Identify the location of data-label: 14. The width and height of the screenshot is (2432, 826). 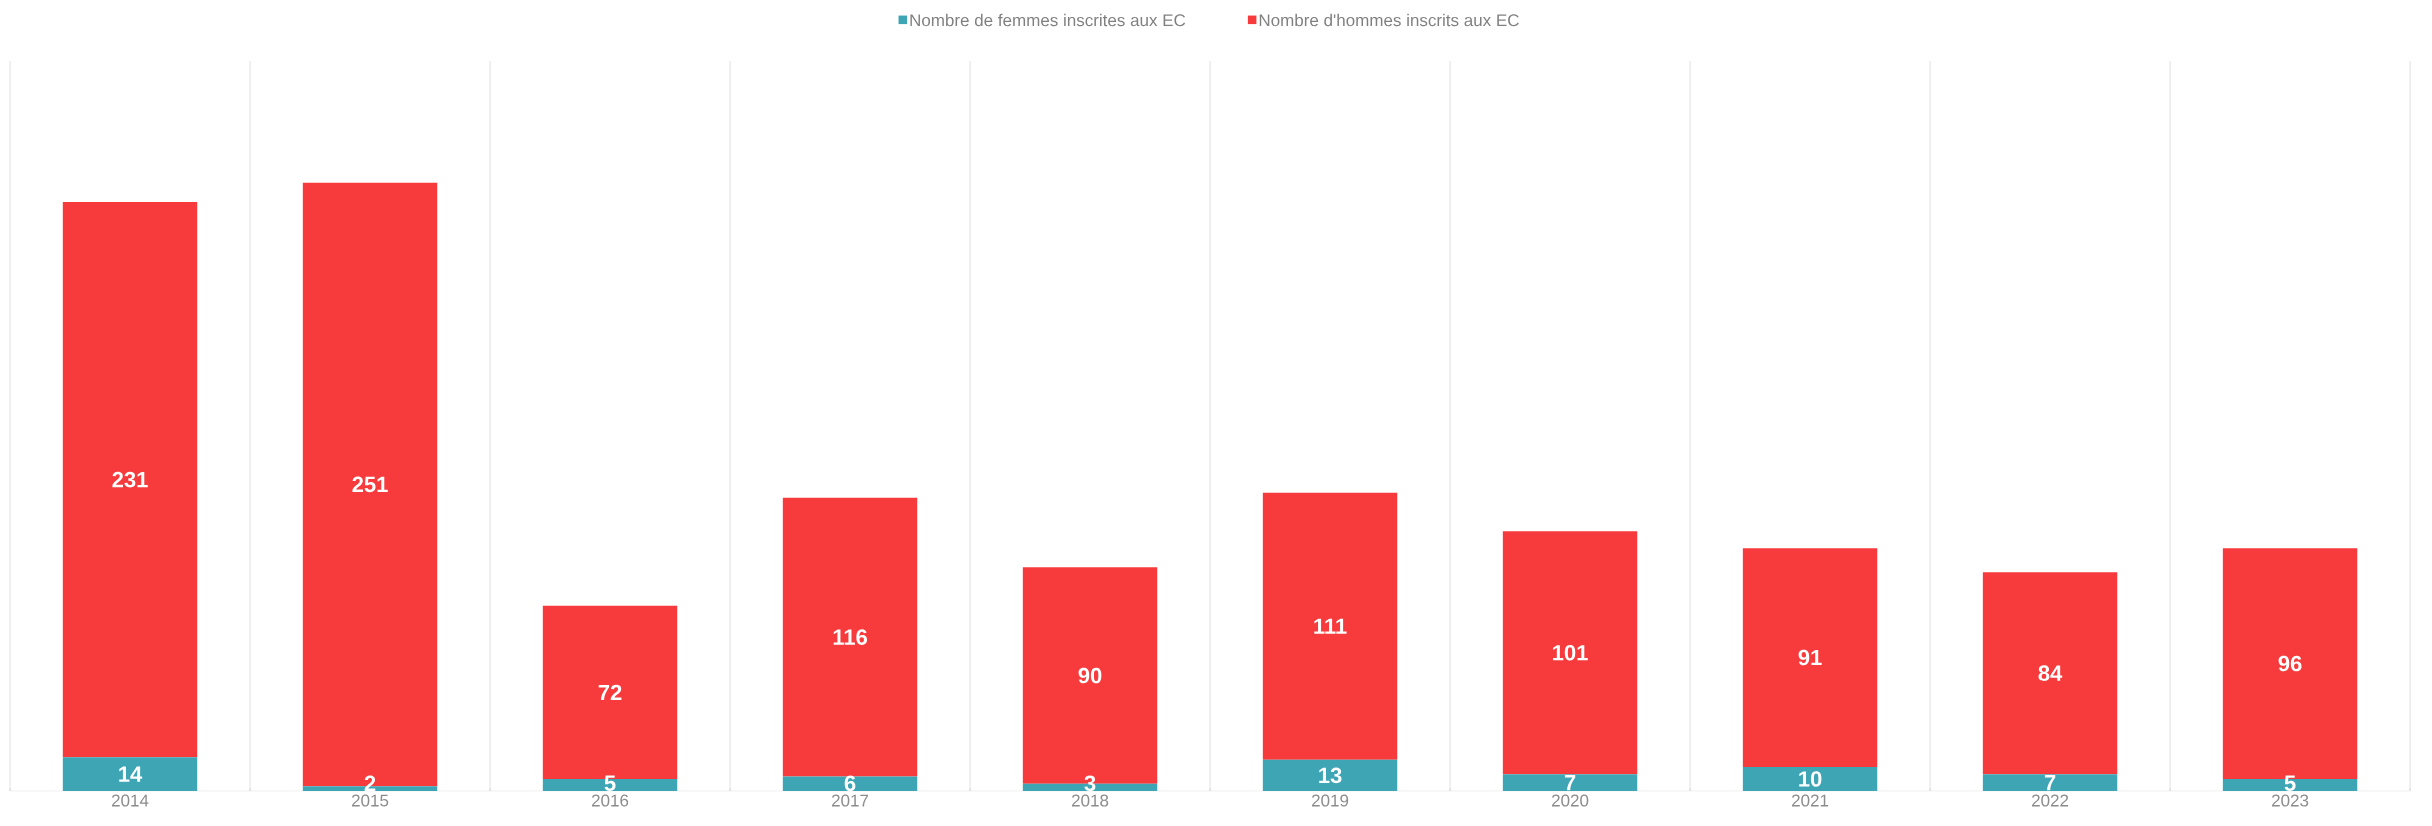
(131, 774).